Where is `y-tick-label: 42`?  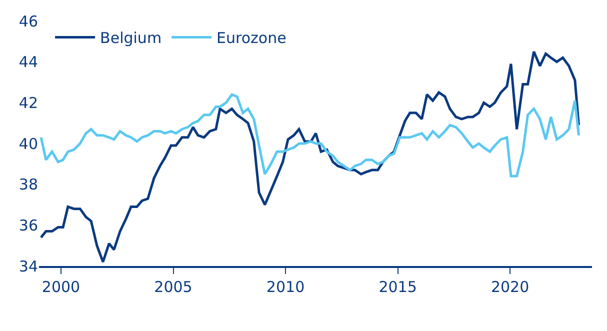 y-tick-label: 42 is located at coordinates (28, 103).